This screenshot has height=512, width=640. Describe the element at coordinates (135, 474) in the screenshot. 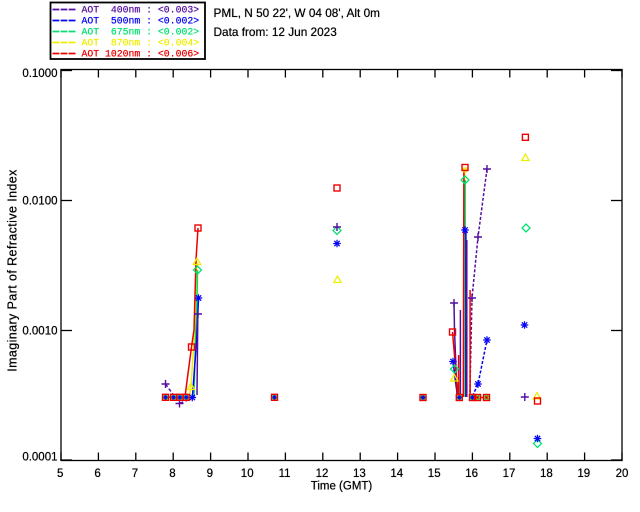

I see `svg-text: 7` at that location.